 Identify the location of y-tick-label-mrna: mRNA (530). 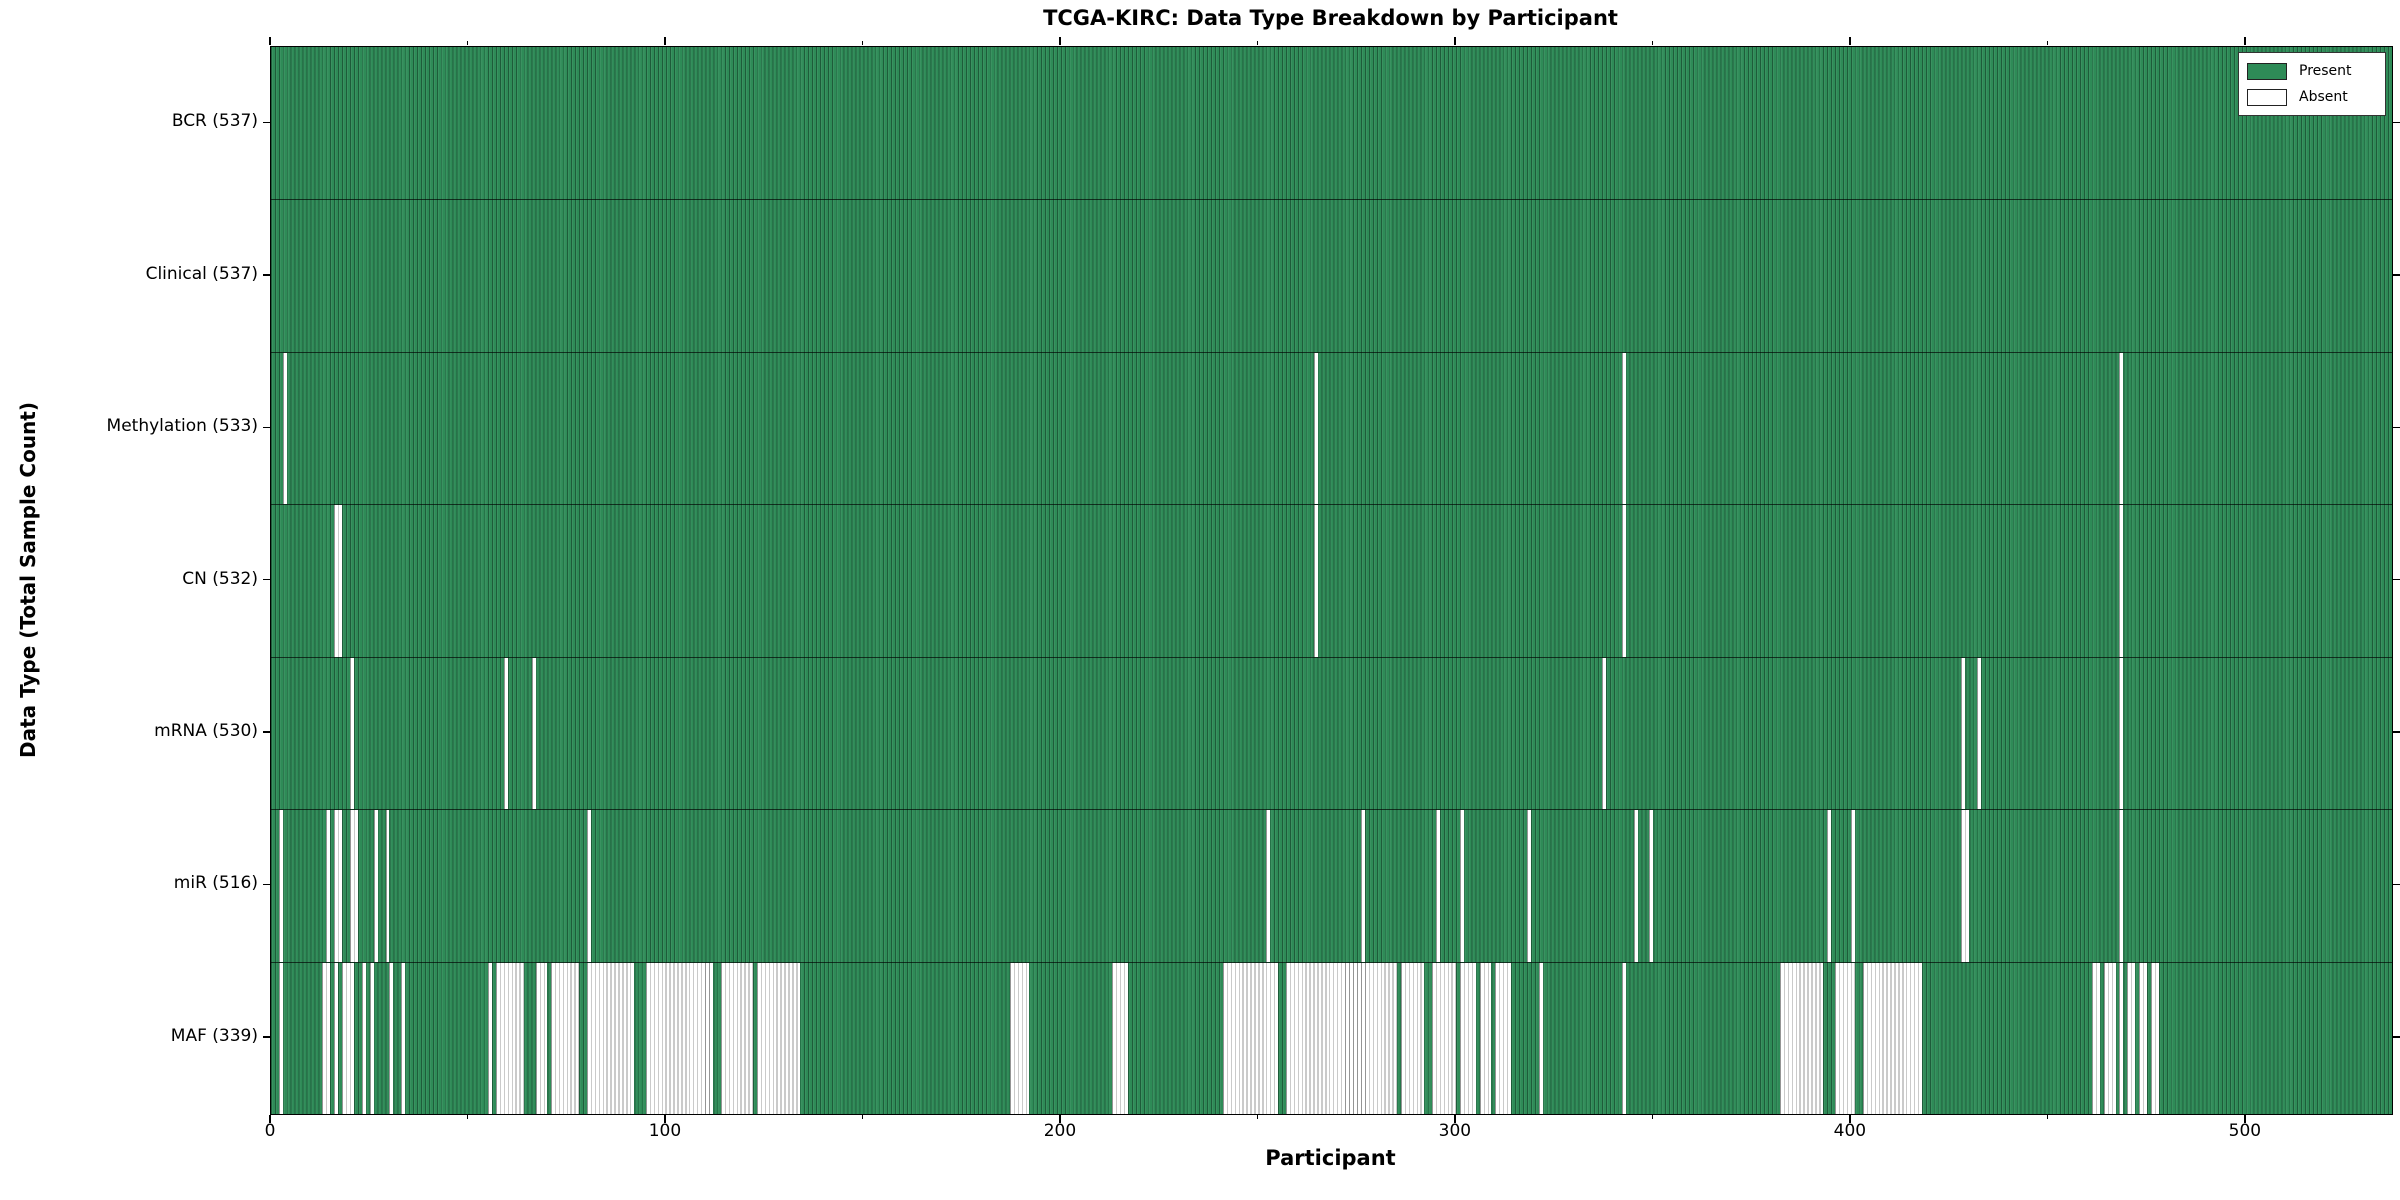
(206, 730).